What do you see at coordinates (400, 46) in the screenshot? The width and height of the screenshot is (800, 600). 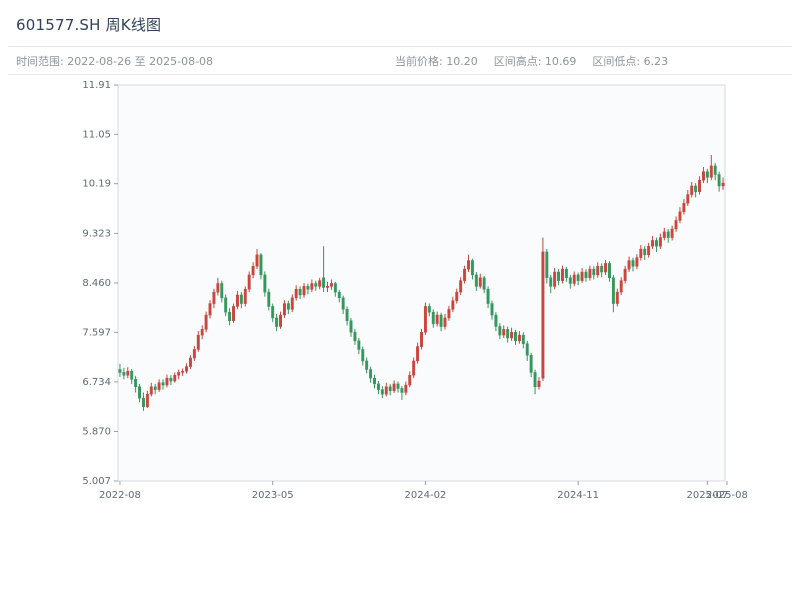 I see `header-divider` at bounding box center [400, 46].